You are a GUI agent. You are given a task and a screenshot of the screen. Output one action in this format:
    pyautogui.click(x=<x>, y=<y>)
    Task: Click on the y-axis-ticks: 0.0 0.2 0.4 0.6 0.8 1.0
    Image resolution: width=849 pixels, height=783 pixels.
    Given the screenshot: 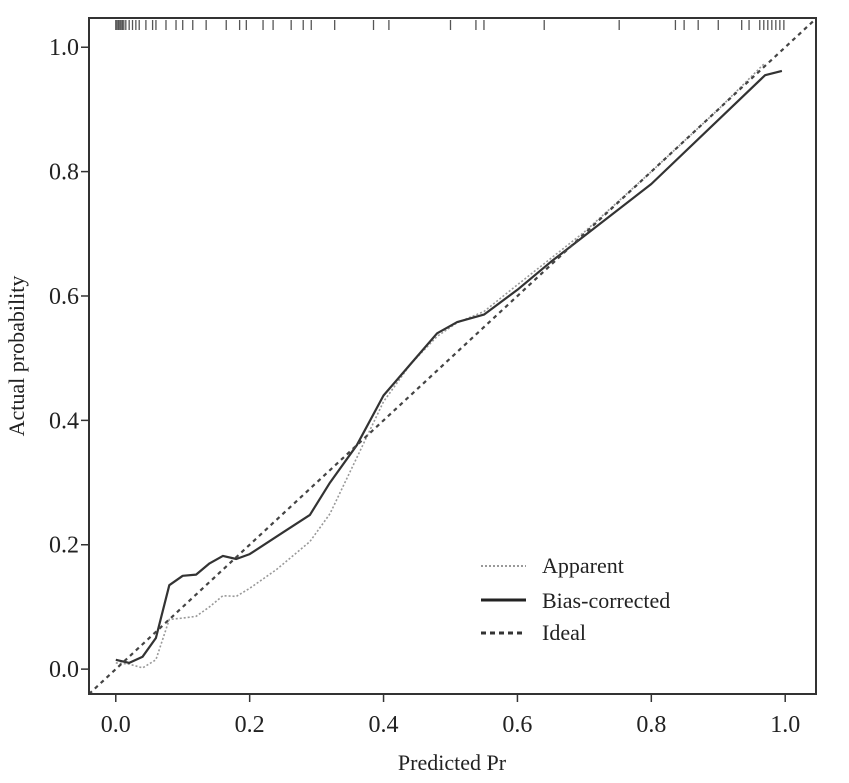 What is the action you would take?
    pyautogui.click(x=69, y=359)
    